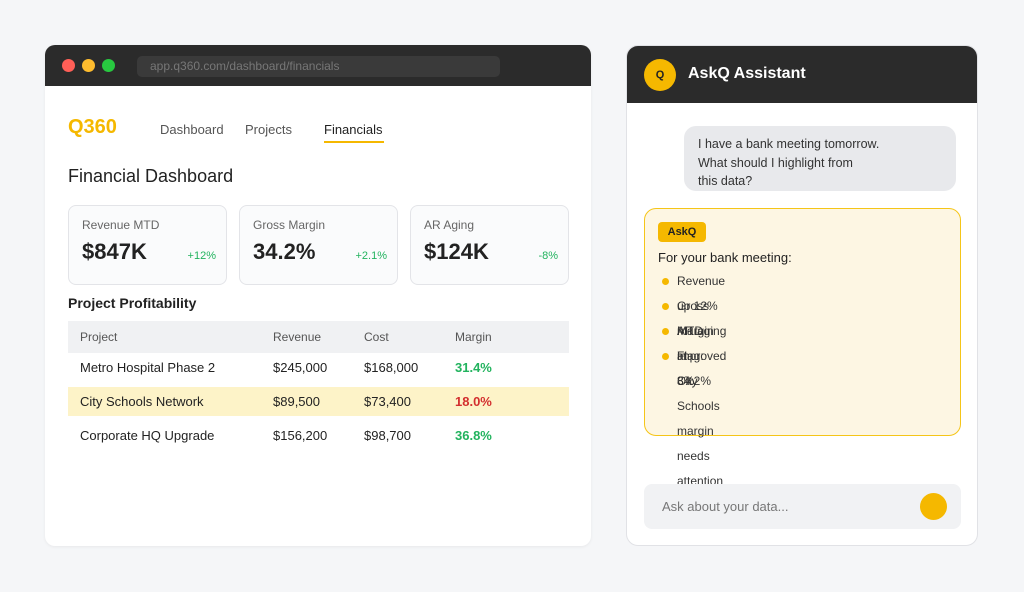 This screenshot has height=592, width=1024. Describe the element at coordinates (99, 337) in the screenshot. I see `header-cell: Project` at that location.